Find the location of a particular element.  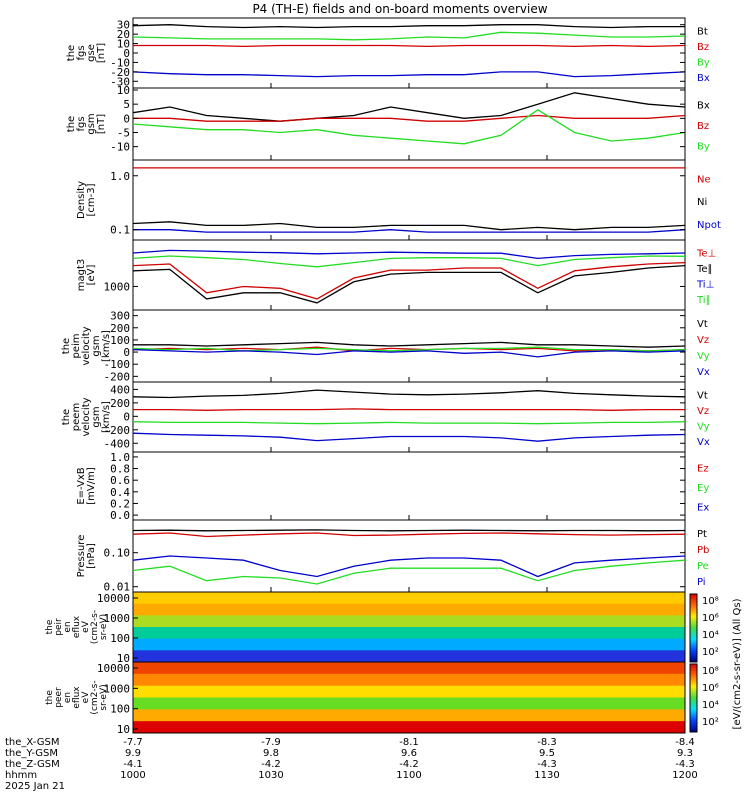

y-axis-label-line: eV is located at coordinates (86, 626).